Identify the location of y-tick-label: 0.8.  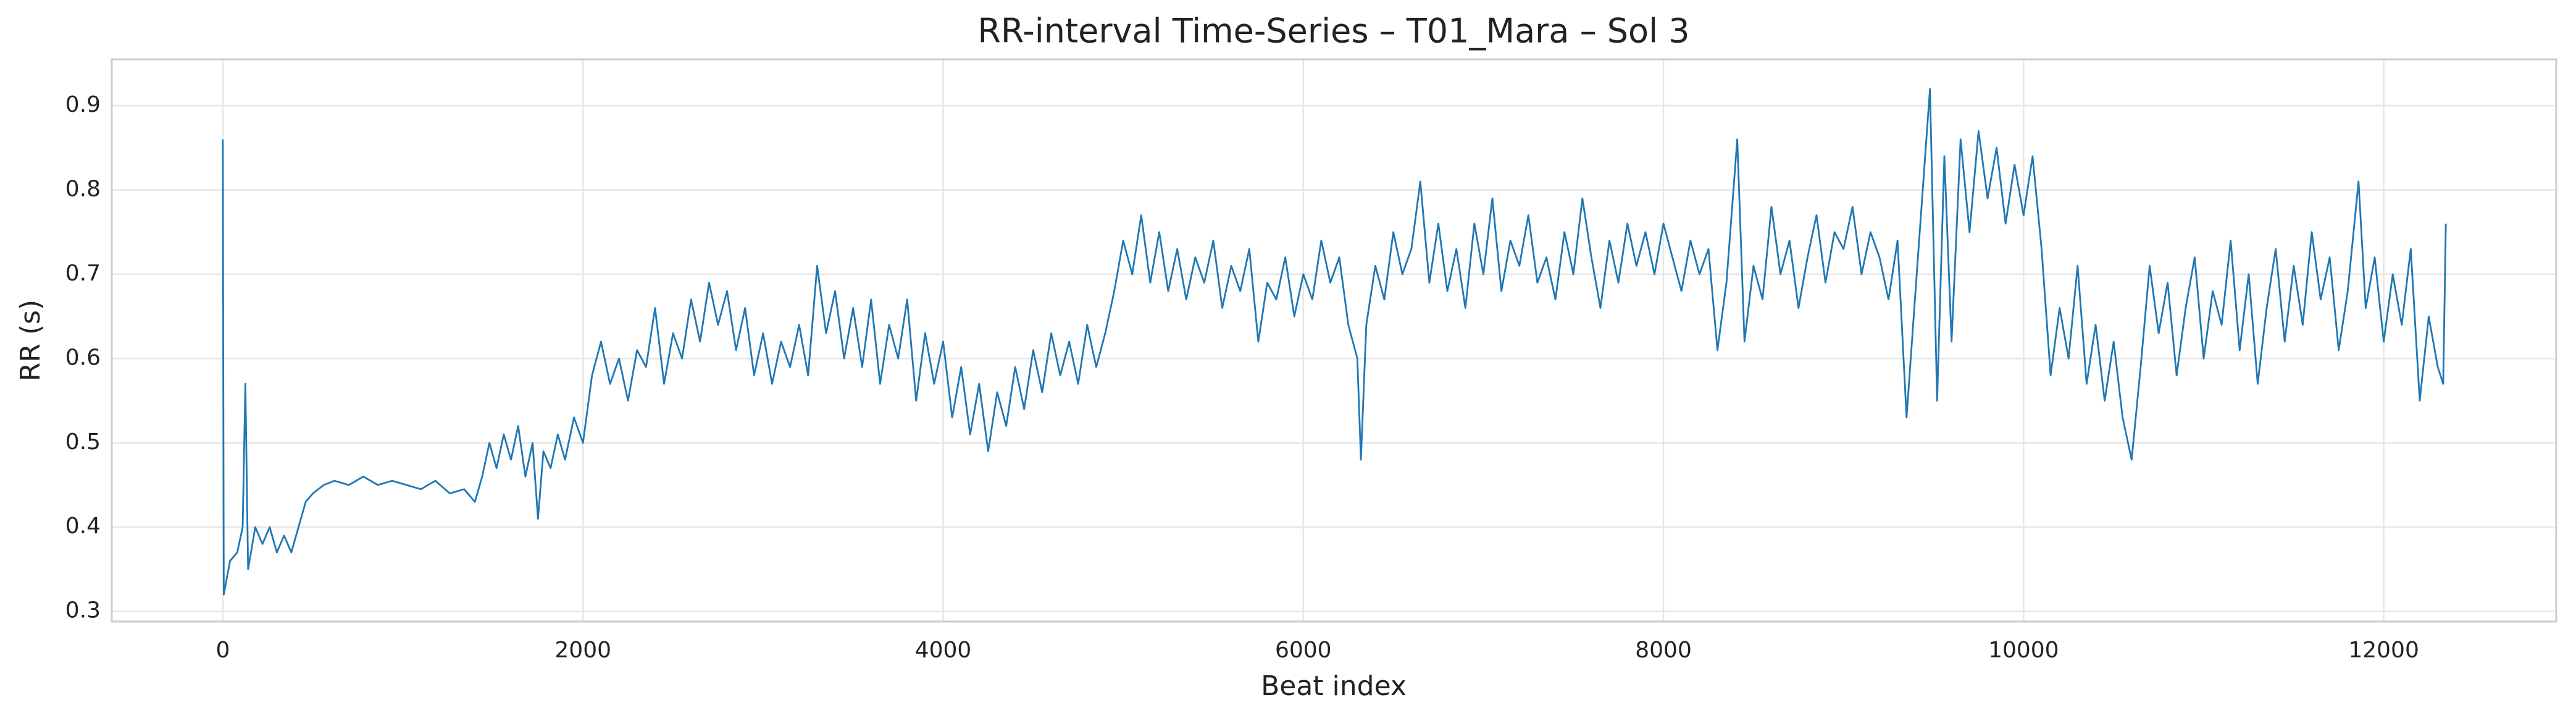
(83, 188).